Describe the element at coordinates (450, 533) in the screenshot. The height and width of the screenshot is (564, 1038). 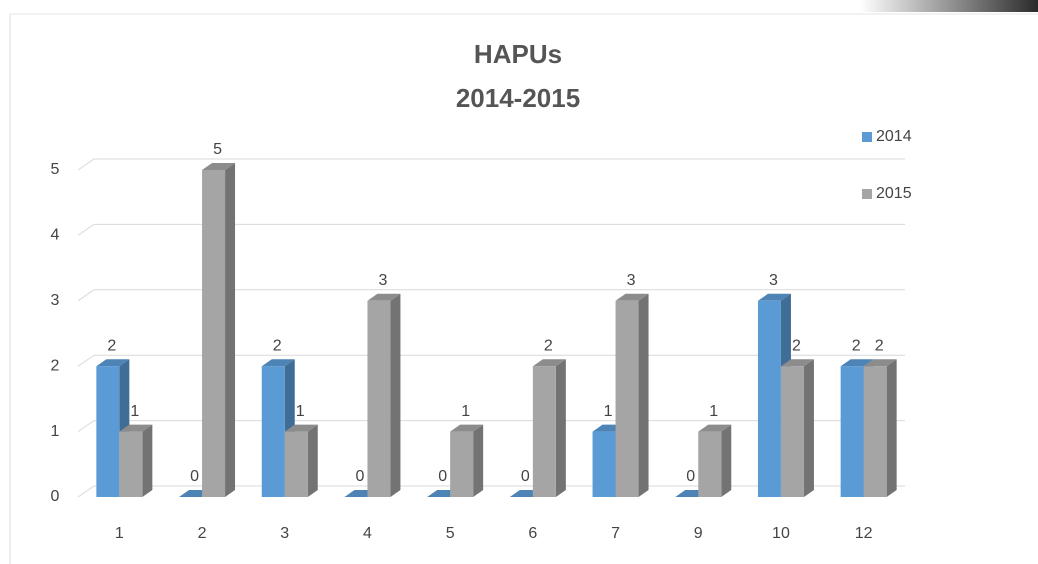
I see `x-tick-label: 5` at that location.